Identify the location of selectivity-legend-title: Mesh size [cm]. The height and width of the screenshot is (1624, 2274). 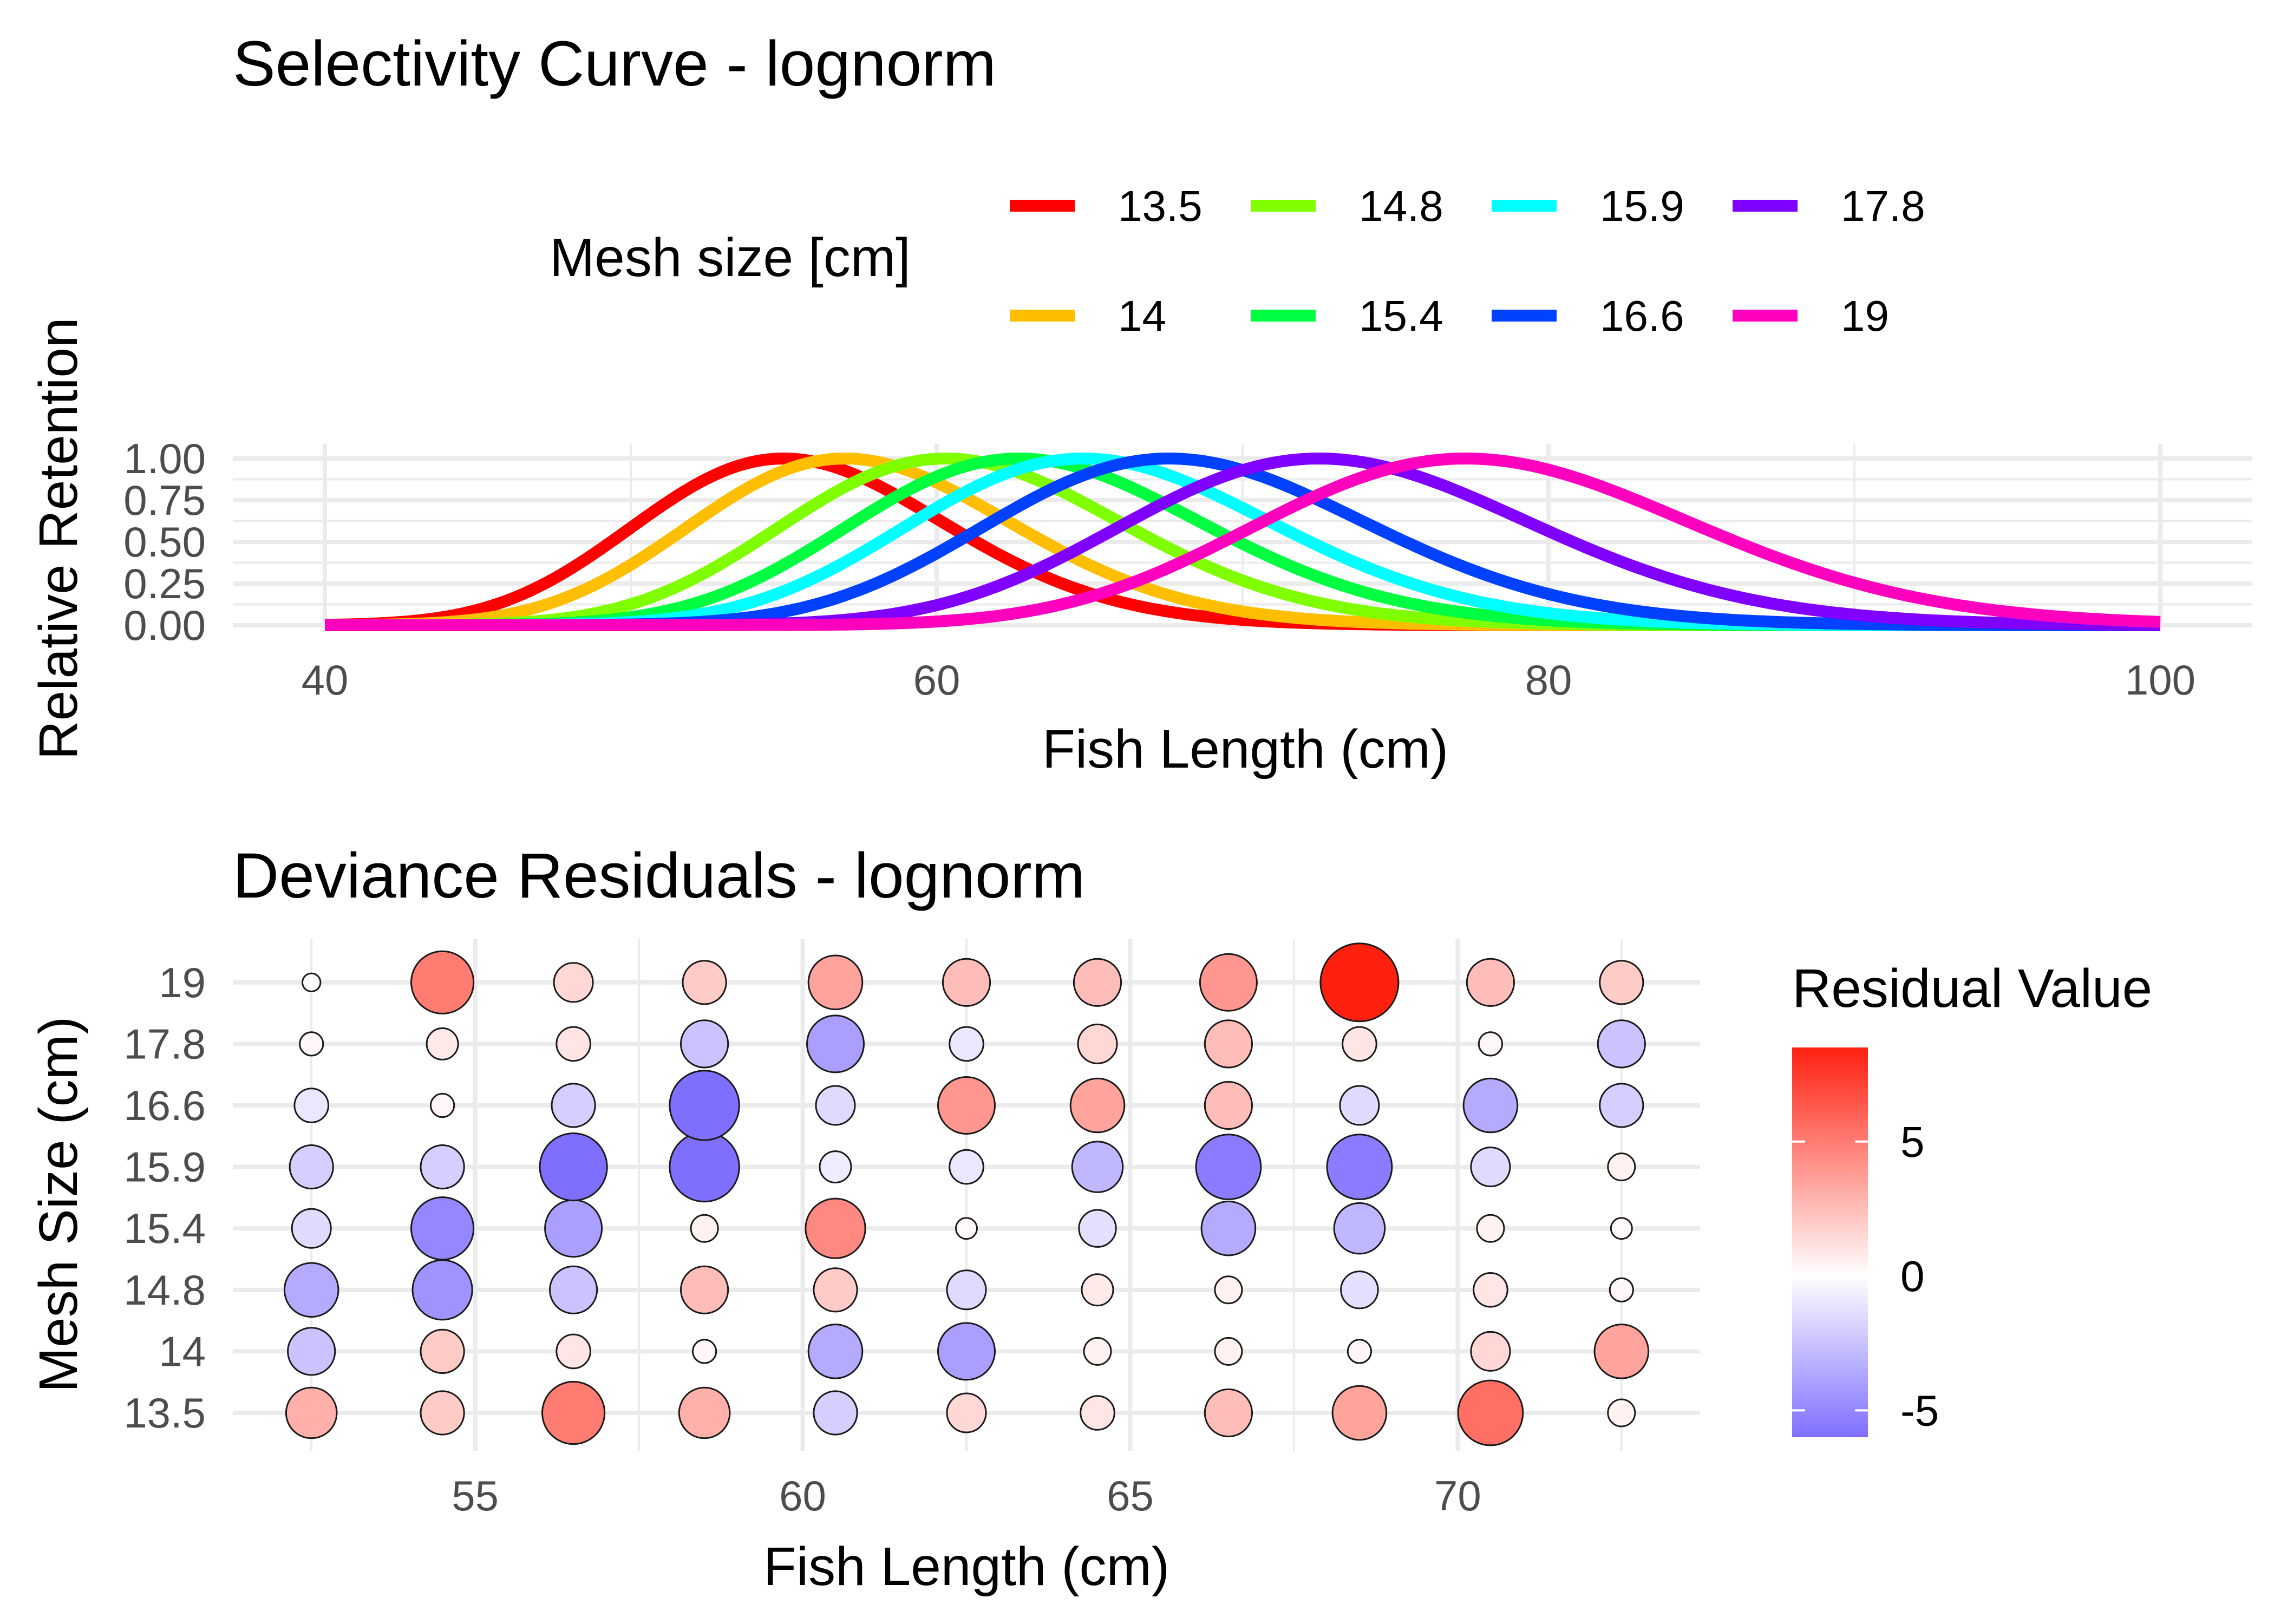
(731, 257).